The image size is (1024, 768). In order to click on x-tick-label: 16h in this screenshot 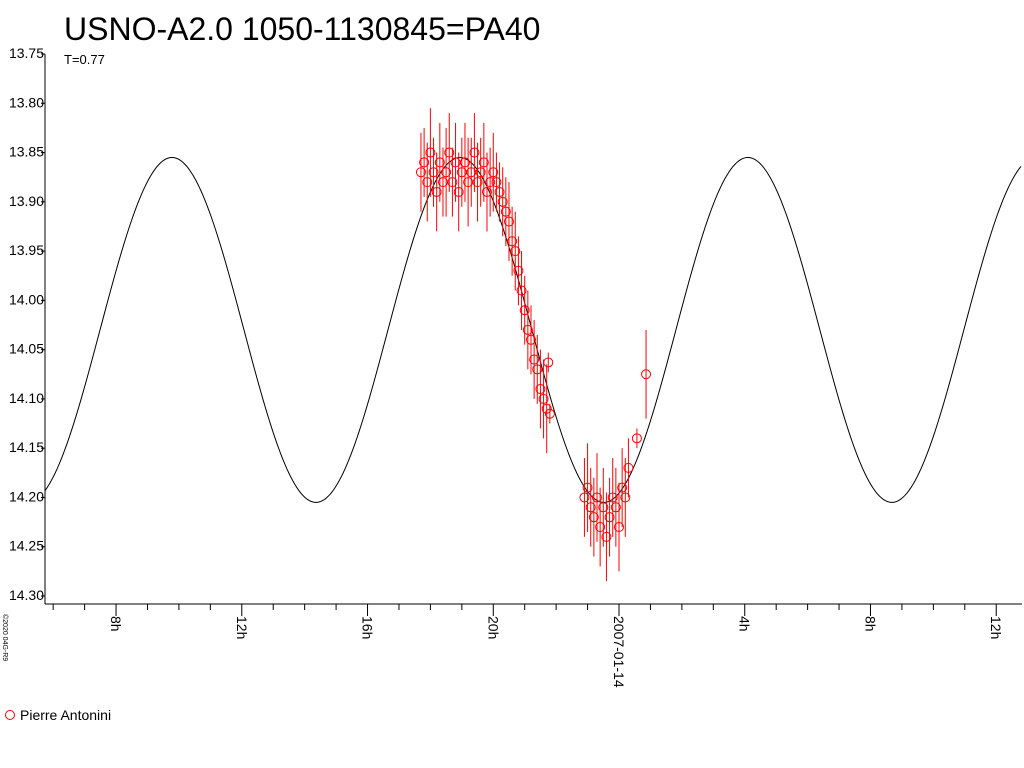, I will do `click(368, 627)`.